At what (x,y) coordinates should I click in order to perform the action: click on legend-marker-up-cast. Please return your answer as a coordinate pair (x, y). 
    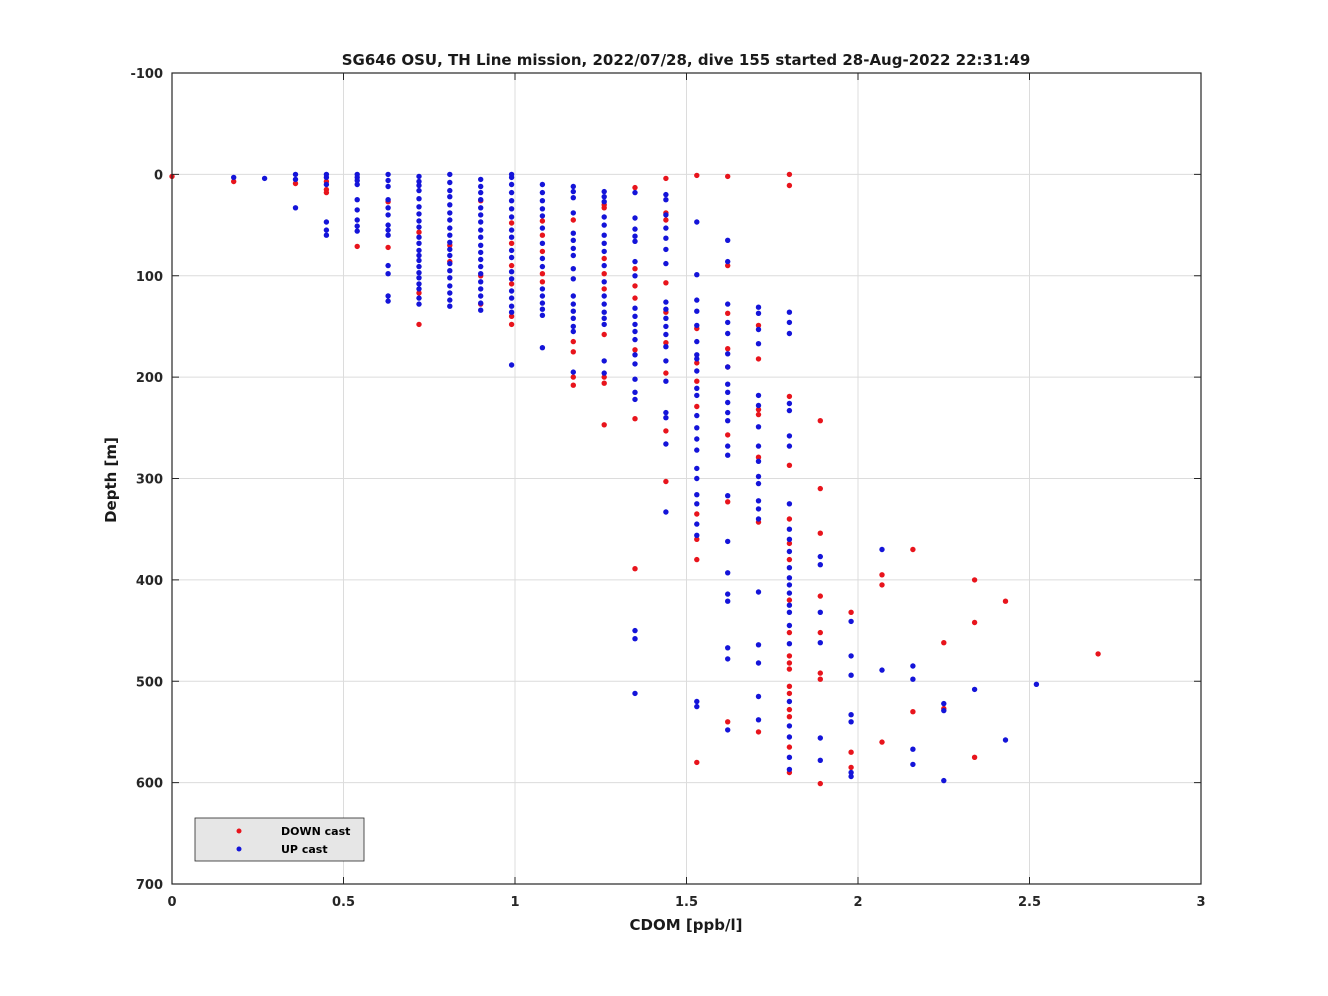
    Looking at the image, I should click on (239, 849).